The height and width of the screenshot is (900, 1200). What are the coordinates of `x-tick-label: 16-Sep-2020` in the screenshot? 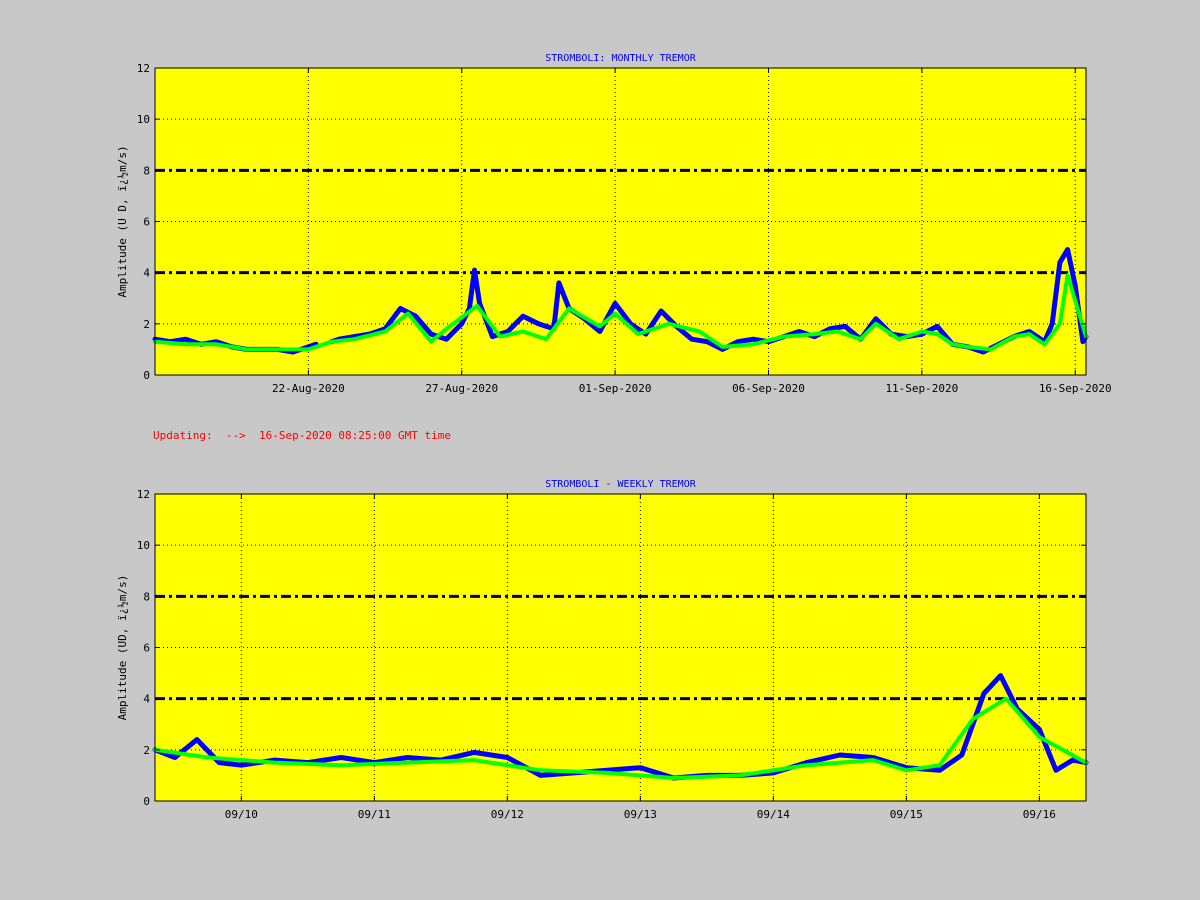 It's located at (1075, 388).